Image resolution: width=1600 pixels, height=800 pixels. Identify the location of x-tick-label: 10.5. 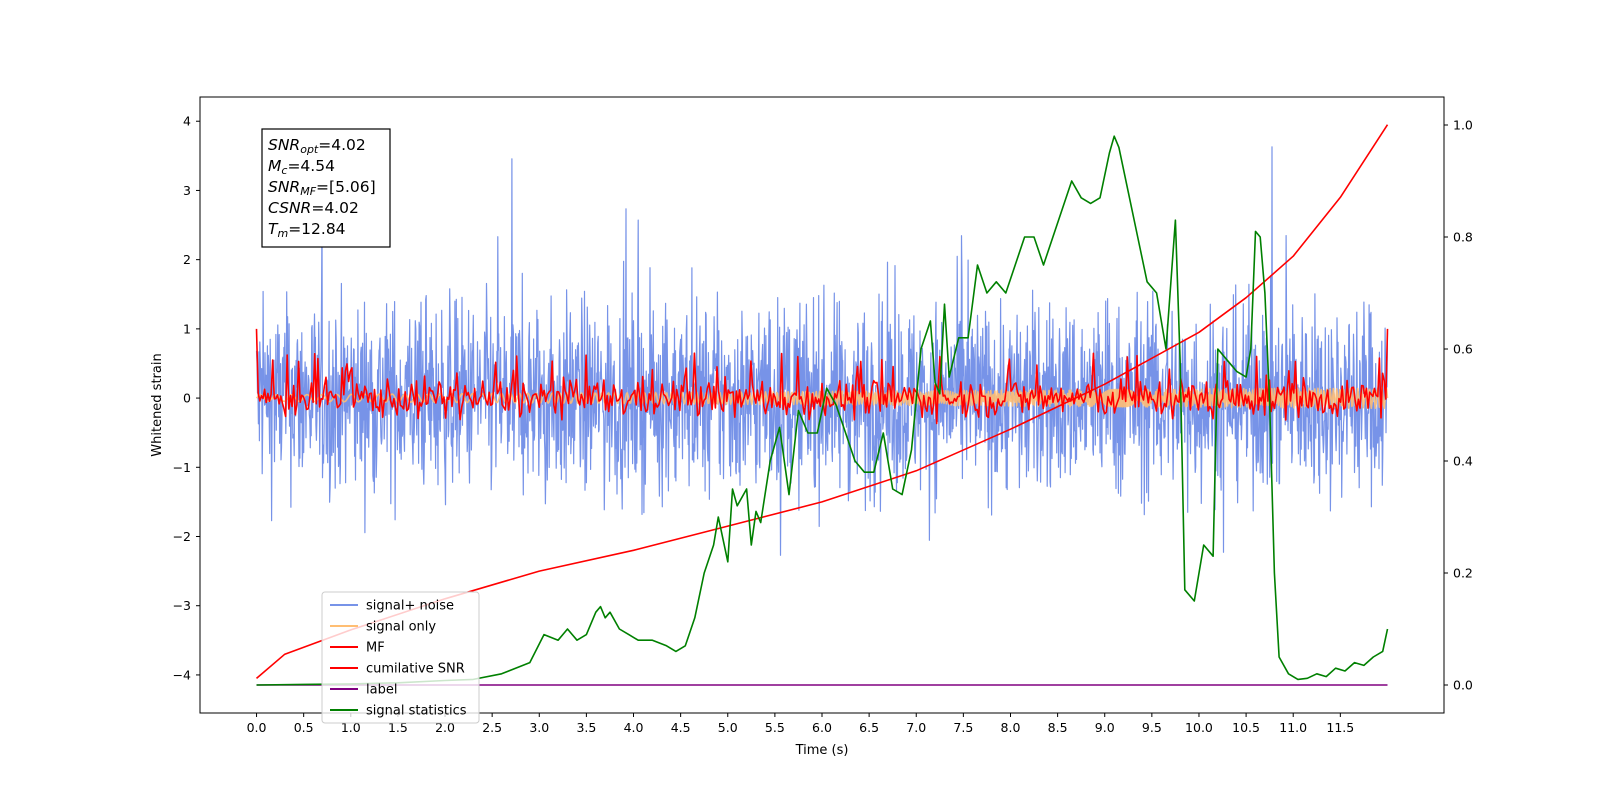
(1246, 727).